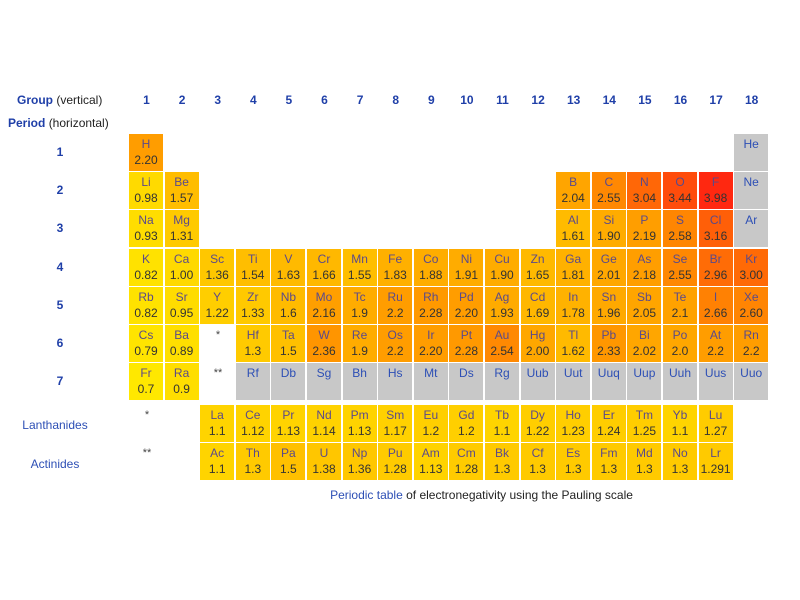 This screenshot has width=800, height=600. Describe the element at coordinates (644, 182) in the screenshot. I see `element-symbol: N` at that location.